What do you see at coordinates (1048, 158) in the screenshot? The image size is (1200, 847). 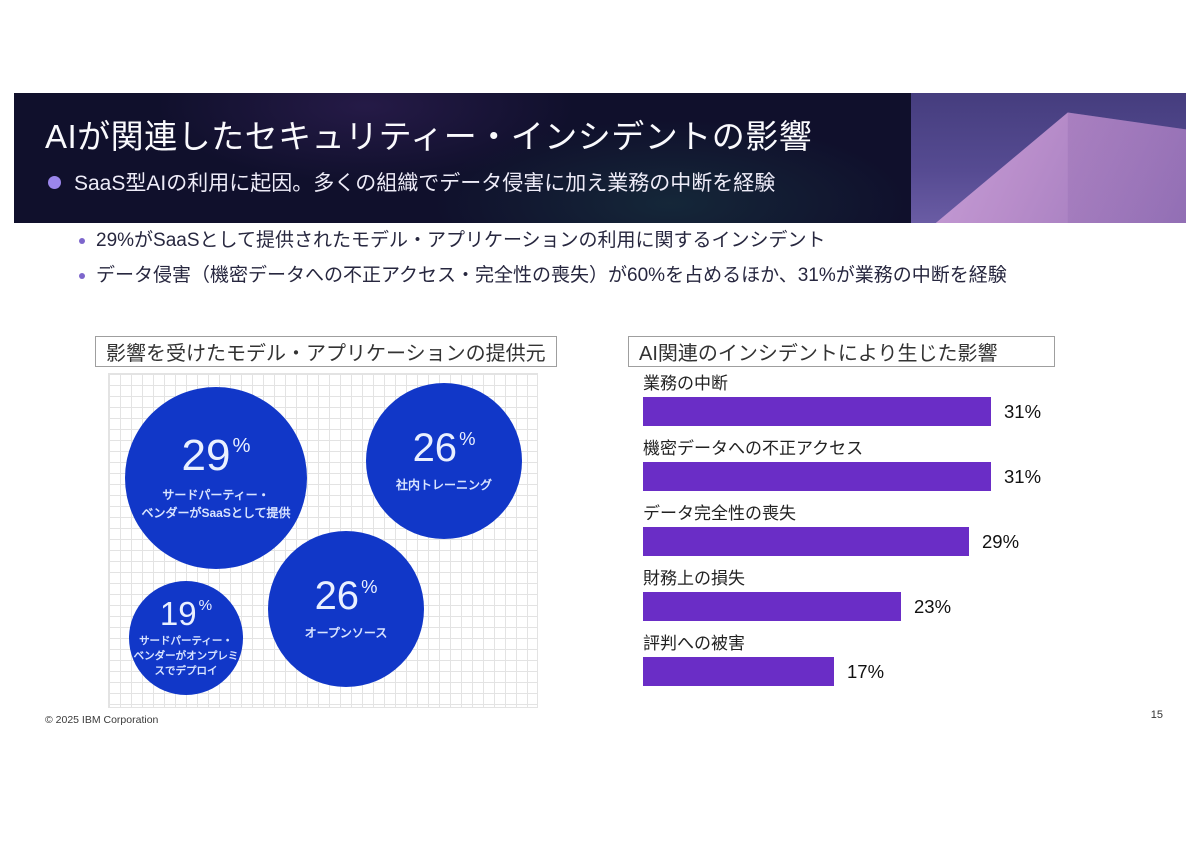 I see `header-abstract-art` at bounding box center [1048, 158].